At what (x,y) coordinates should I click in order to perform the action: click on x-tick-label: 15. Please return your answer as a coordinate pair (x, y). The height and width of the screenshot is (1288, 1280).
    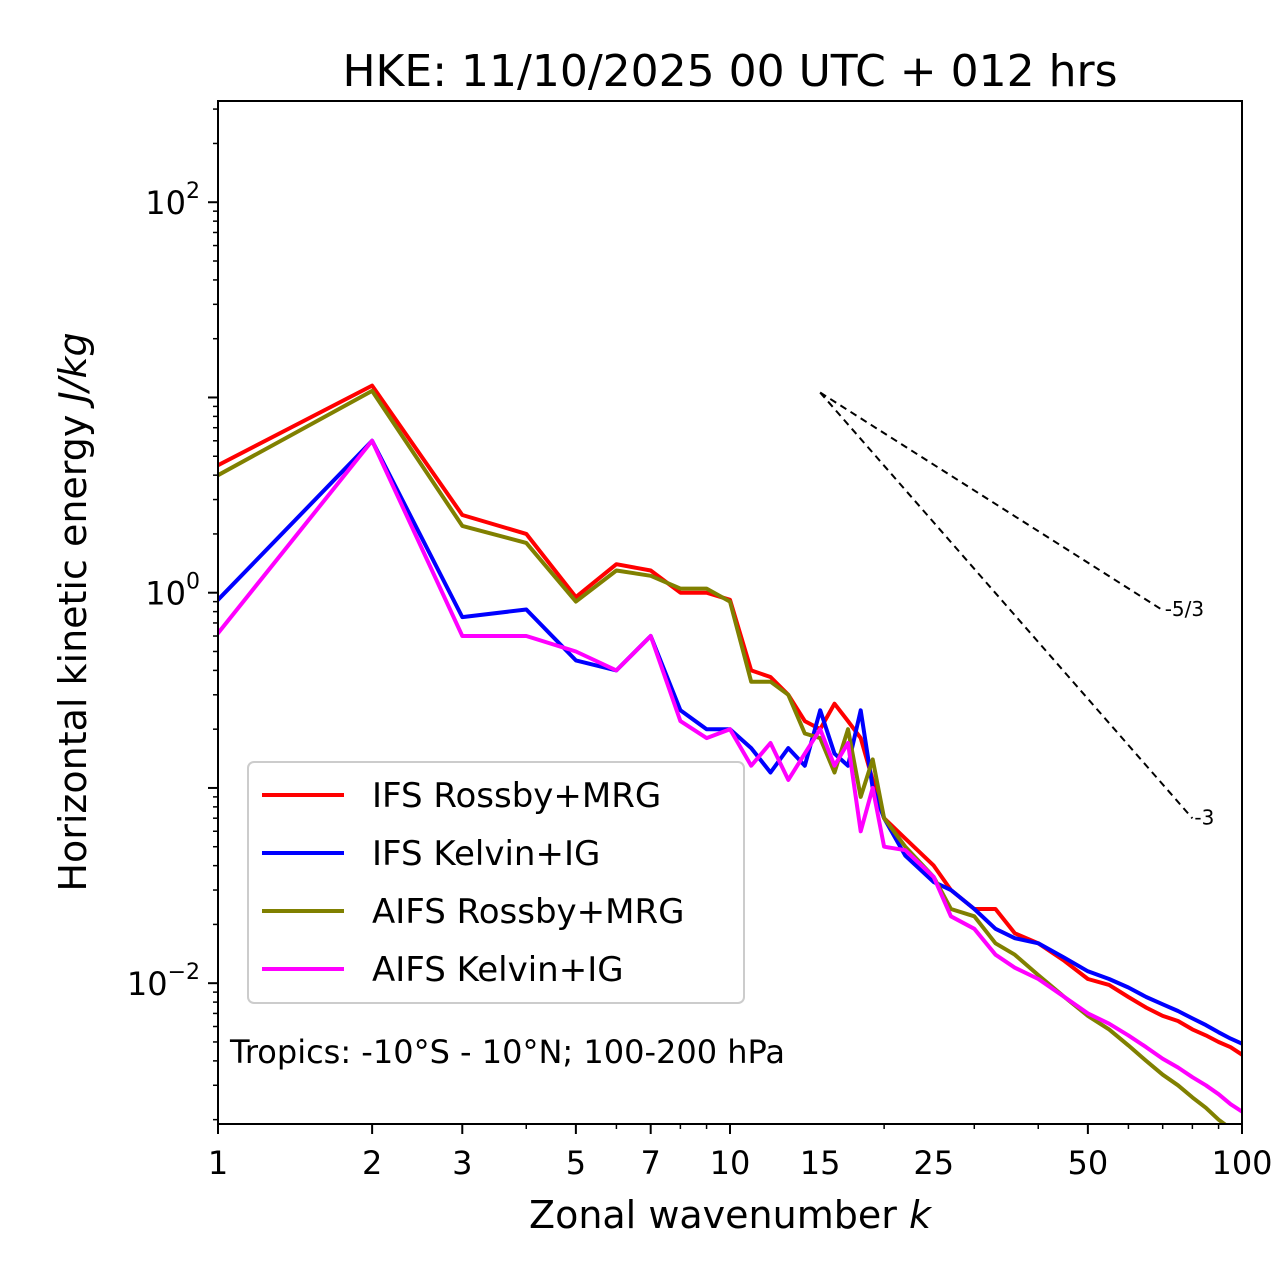
    Looking at the image, I should click on (820, 1163).